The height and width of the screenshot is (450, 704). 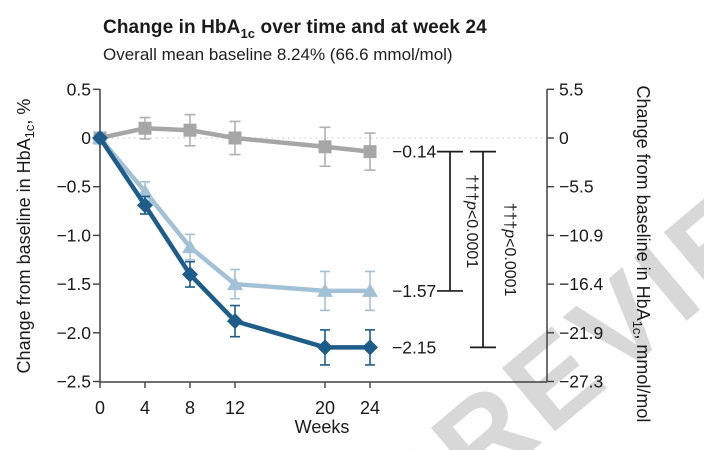 I want to click on x-tick-label: 20, so click(x=325, y=408).